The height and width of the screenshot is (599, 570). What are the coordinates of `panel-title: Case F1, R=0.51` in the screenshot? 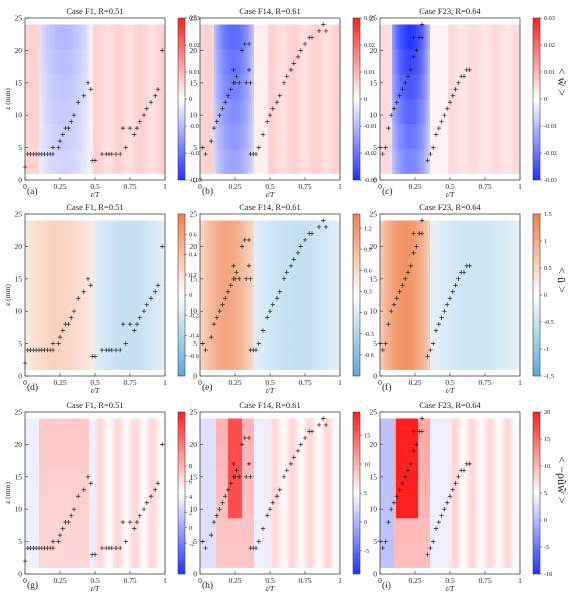 It's located at (94, 405).